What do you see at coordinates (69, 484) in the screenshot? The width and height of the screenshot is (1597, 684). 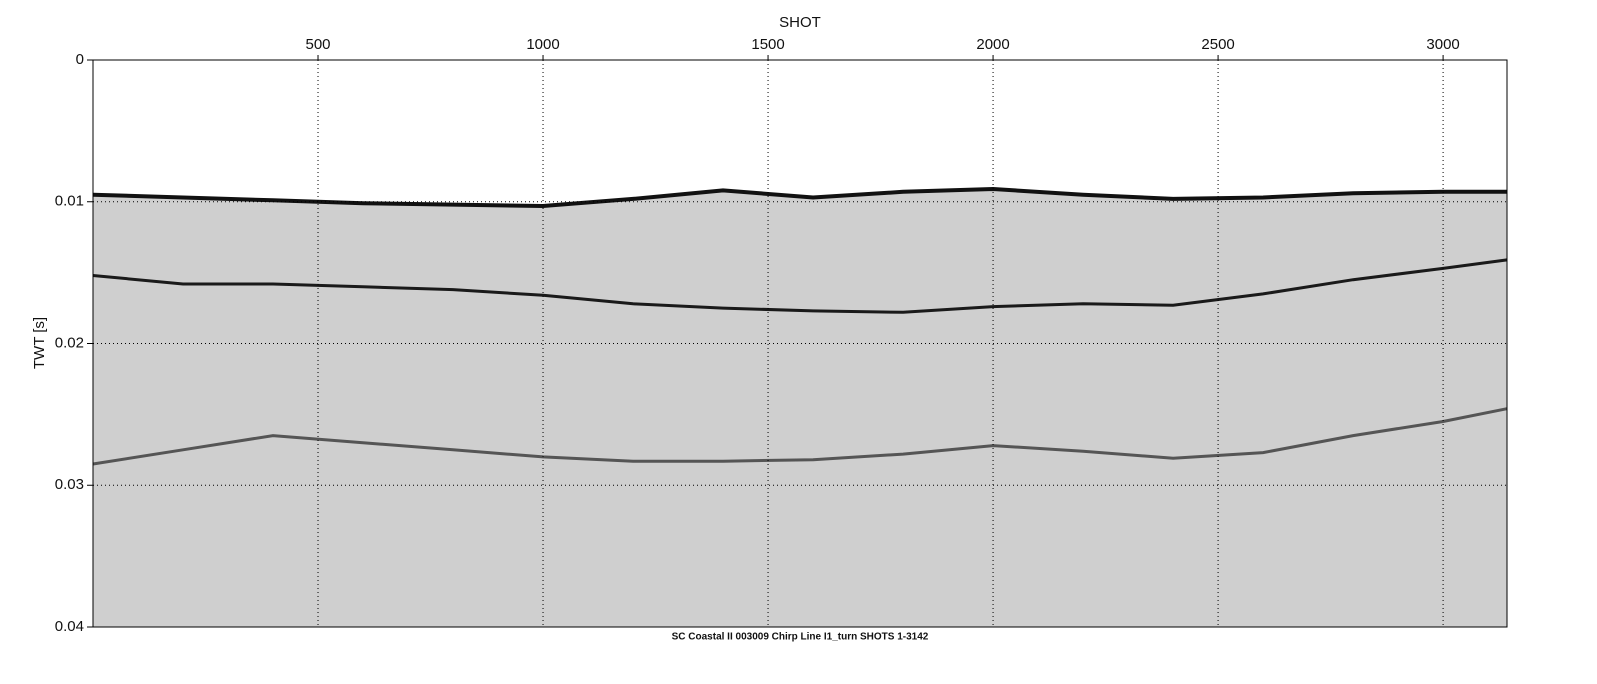 I see `y-tick-label: 0.03` at bounding box center [69, 484].